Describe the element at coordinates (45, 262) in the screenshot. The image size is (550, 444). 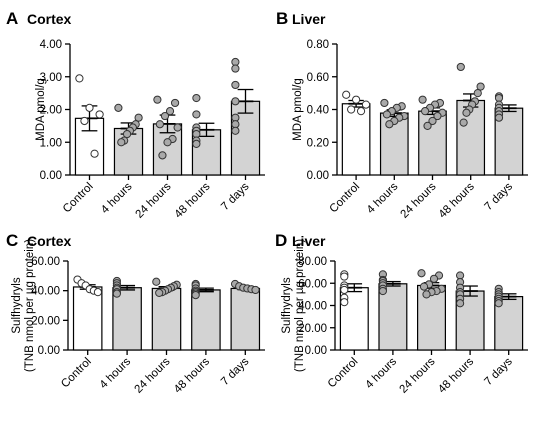
I see `y-tick-label: 60.00` at that location.